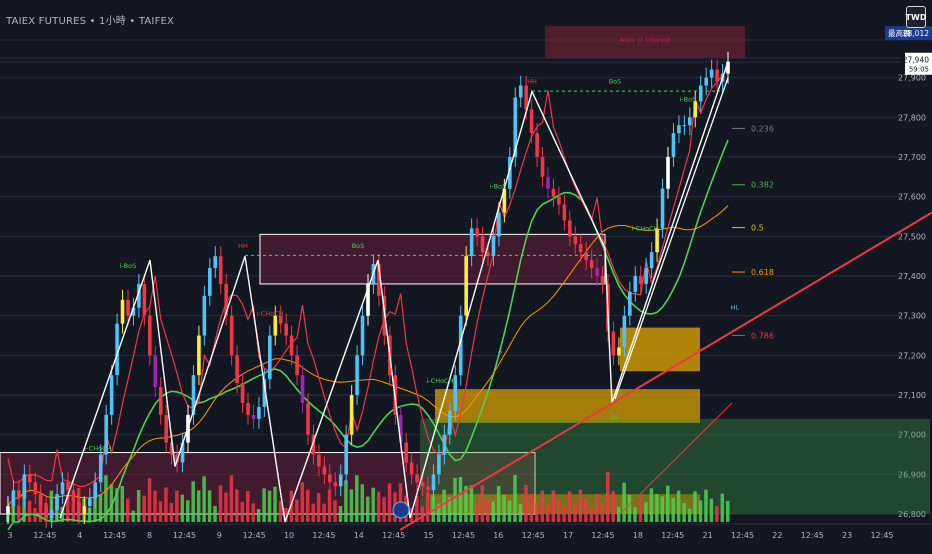 The width and height of the screenshot is (932, 554). Describe the element at coordinates (708, 535) in the screenshot. I see `time-tick-label: 21` at that location.